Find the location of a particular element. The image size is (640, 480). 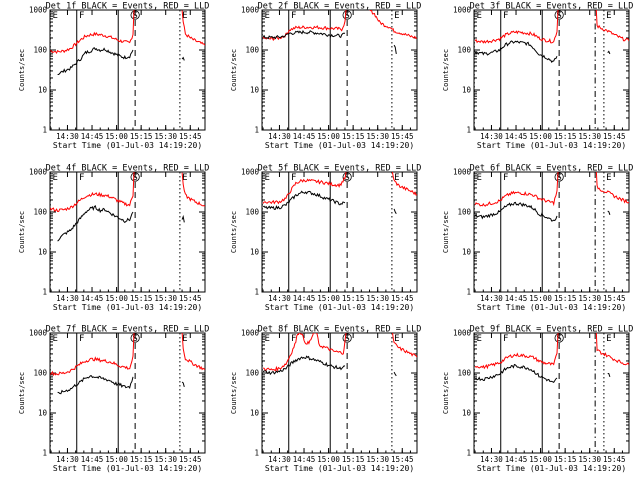

panel-title: Det 6f BLACK = Events, RED = LLD is located at coordinates (552, 169).